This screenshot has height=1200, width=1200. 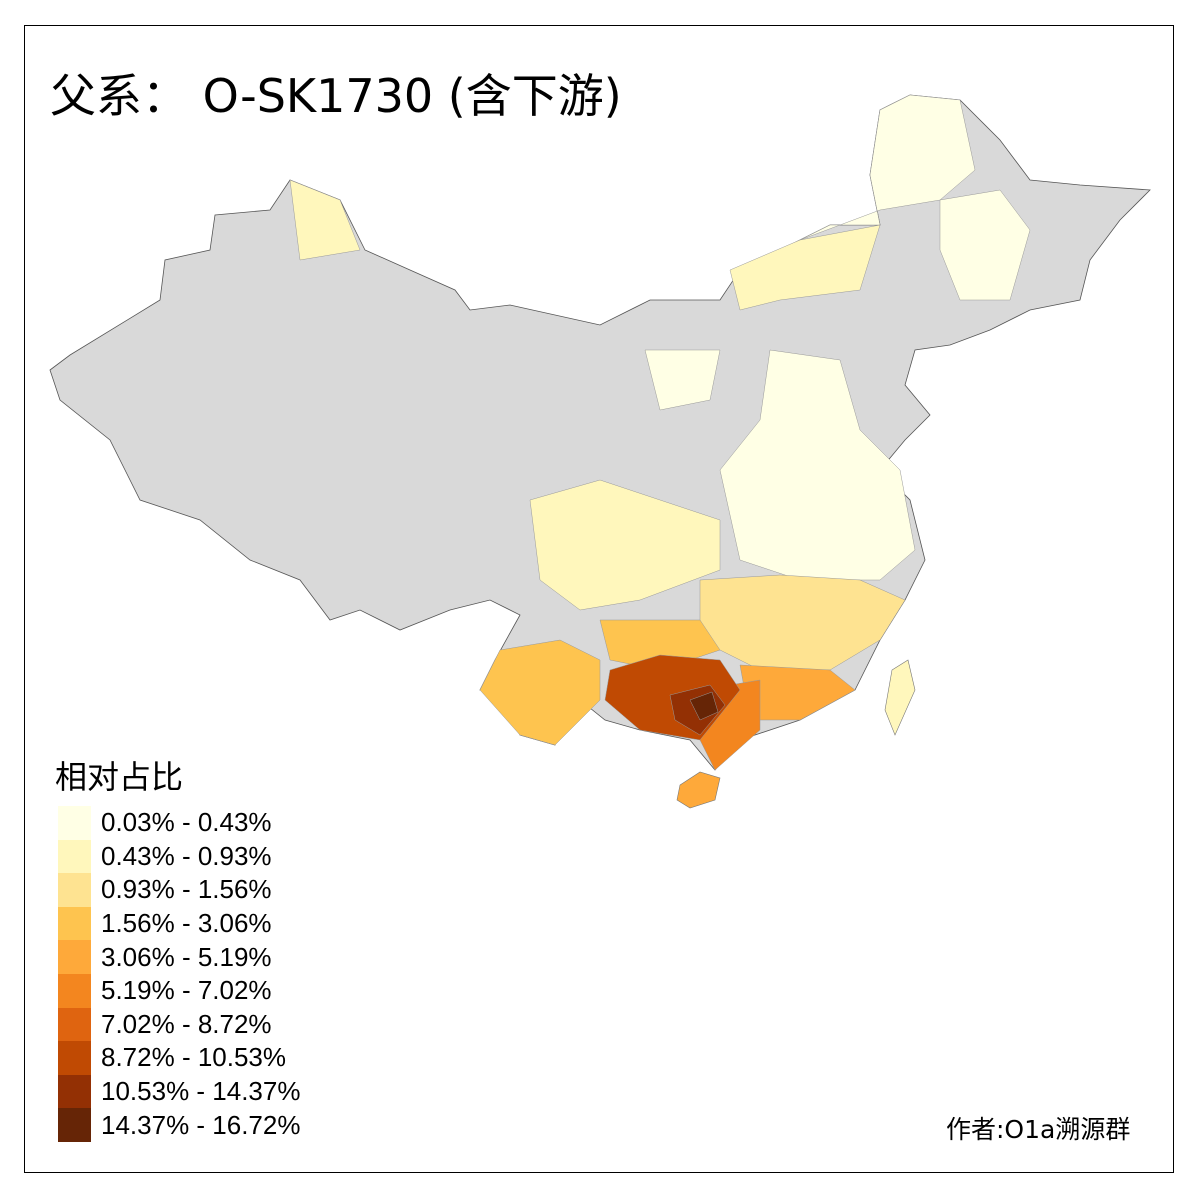 What do you see at coordinates (186, 1023) in the screenshot?
I see `legend-label: 7.02% - 8.72%` at bounding box center [186, 1023].